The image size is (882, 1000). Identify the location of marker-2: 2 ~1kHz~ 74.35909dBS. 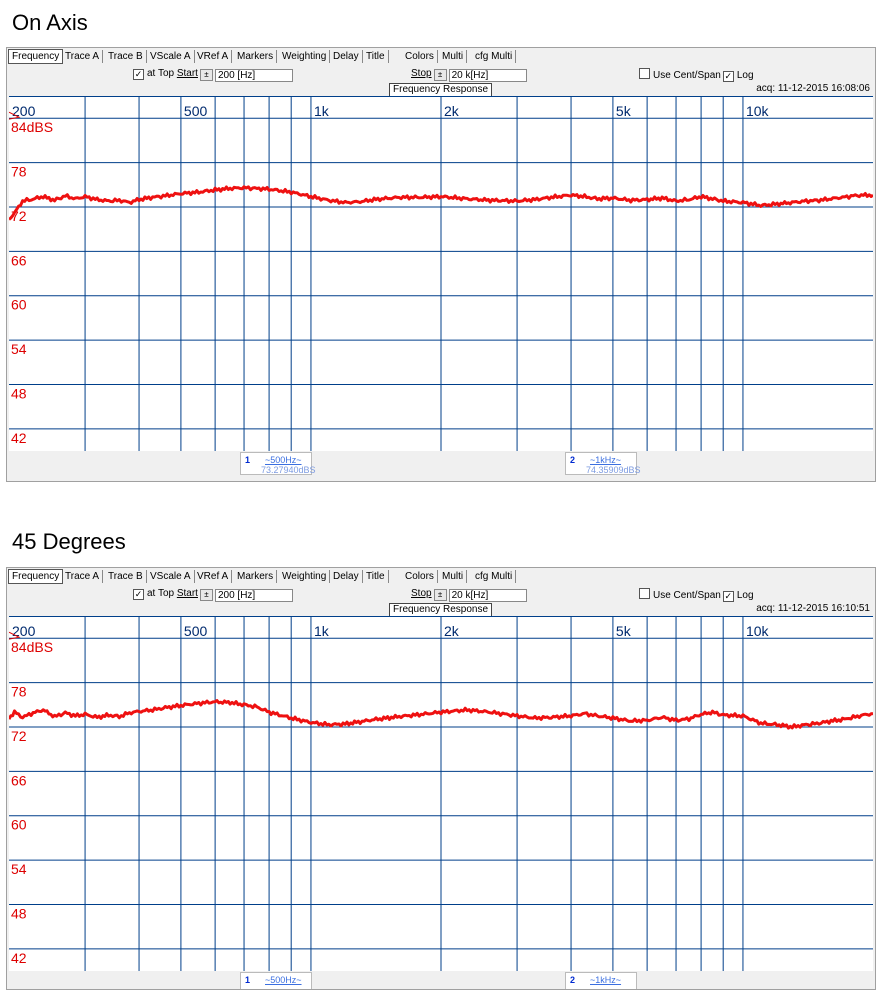
(603, 463).